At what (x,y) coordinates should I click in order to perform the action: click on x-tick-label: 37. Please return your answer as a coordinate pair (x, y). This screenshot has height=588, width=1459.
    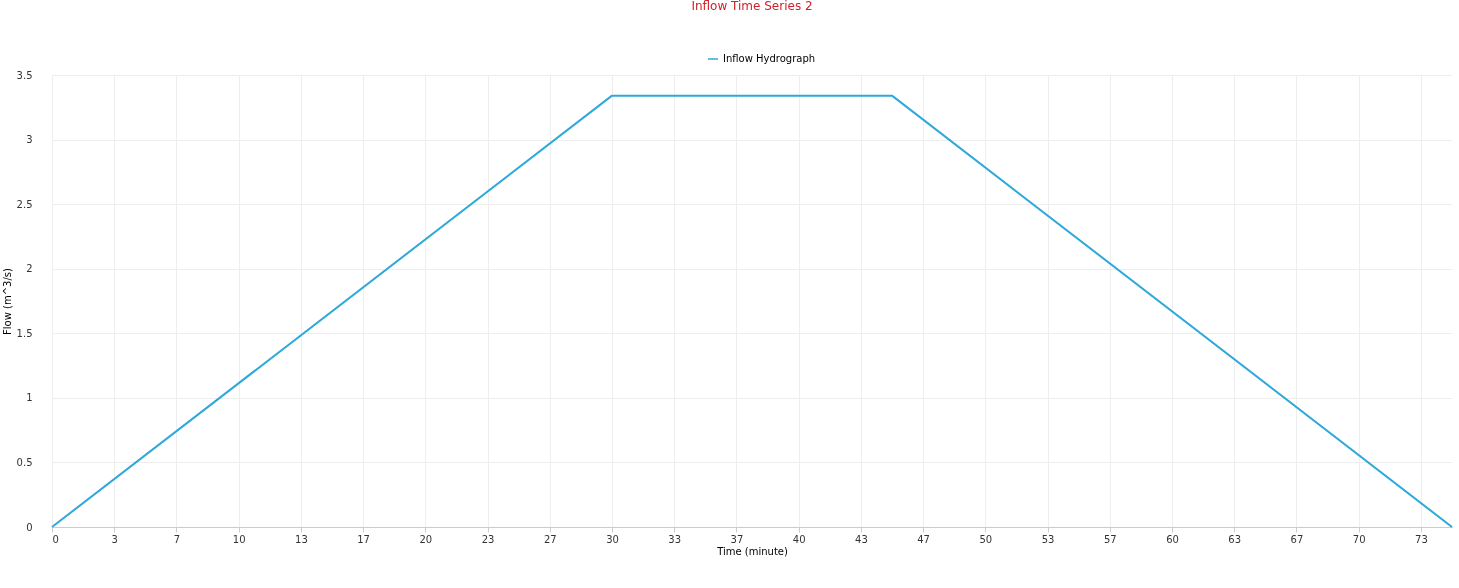
    Looking at the image, I should click on (737, 539).